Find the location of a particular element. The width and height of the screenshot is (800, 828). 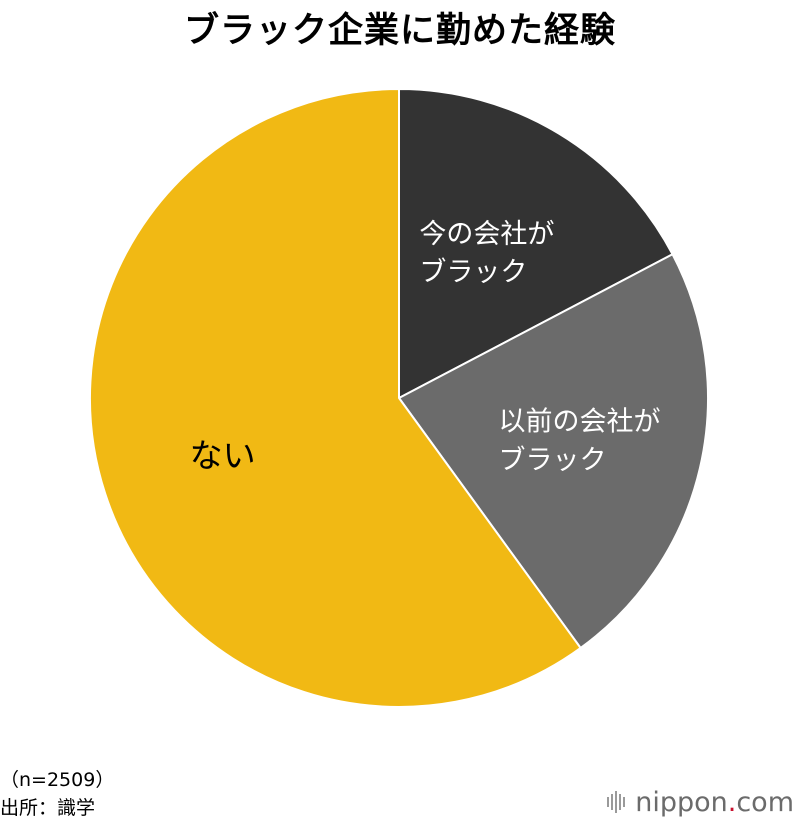

sample-size-note: （n=2509） is located at coordinates (57, 780).